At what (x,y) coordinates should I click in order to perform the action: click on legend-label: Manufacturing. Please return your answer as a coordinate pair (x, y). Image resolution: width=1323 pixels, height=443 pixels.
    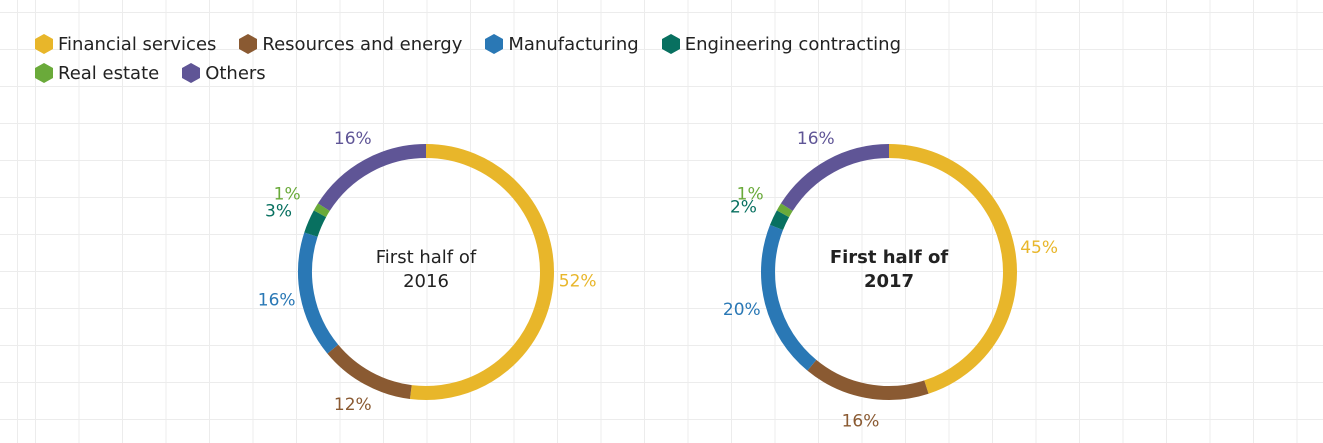
    Looking at the image, I should click on (573, 44).